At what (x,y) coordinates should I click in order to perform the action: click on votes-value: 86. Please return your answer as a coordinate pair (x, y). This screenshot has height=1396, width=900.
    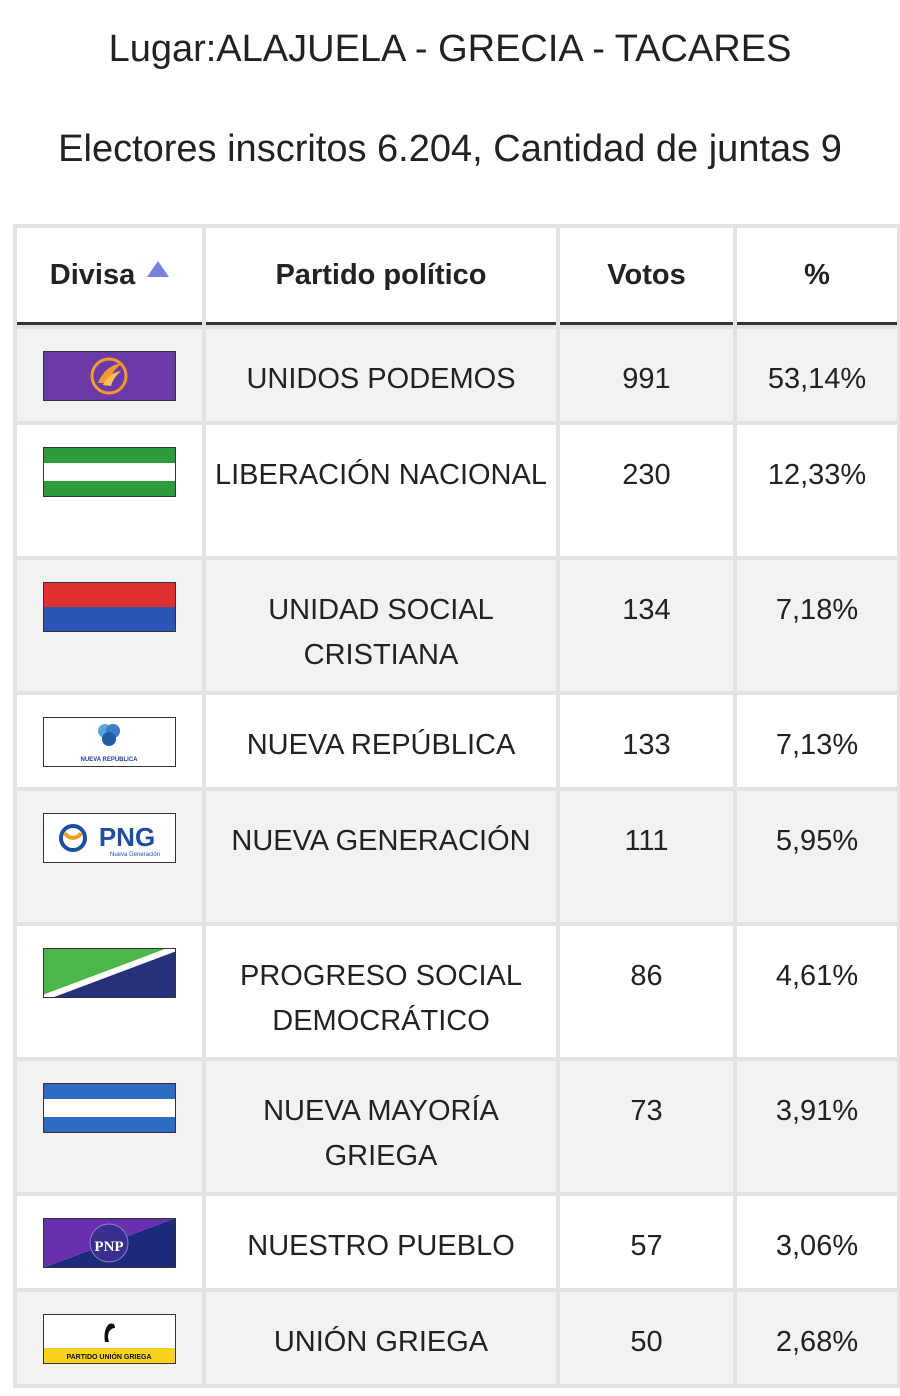
    Looking at the image, I should click on (646, 991).